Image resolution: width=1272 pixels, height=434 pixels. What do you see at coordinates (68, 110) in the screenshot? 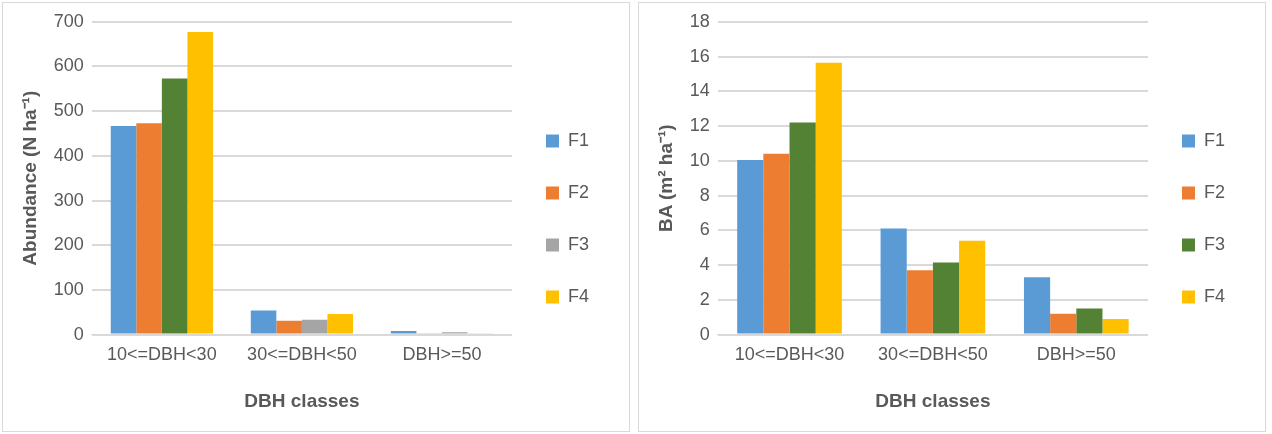
I see `y-tick-label: 500` at bounding box center [68, 110].